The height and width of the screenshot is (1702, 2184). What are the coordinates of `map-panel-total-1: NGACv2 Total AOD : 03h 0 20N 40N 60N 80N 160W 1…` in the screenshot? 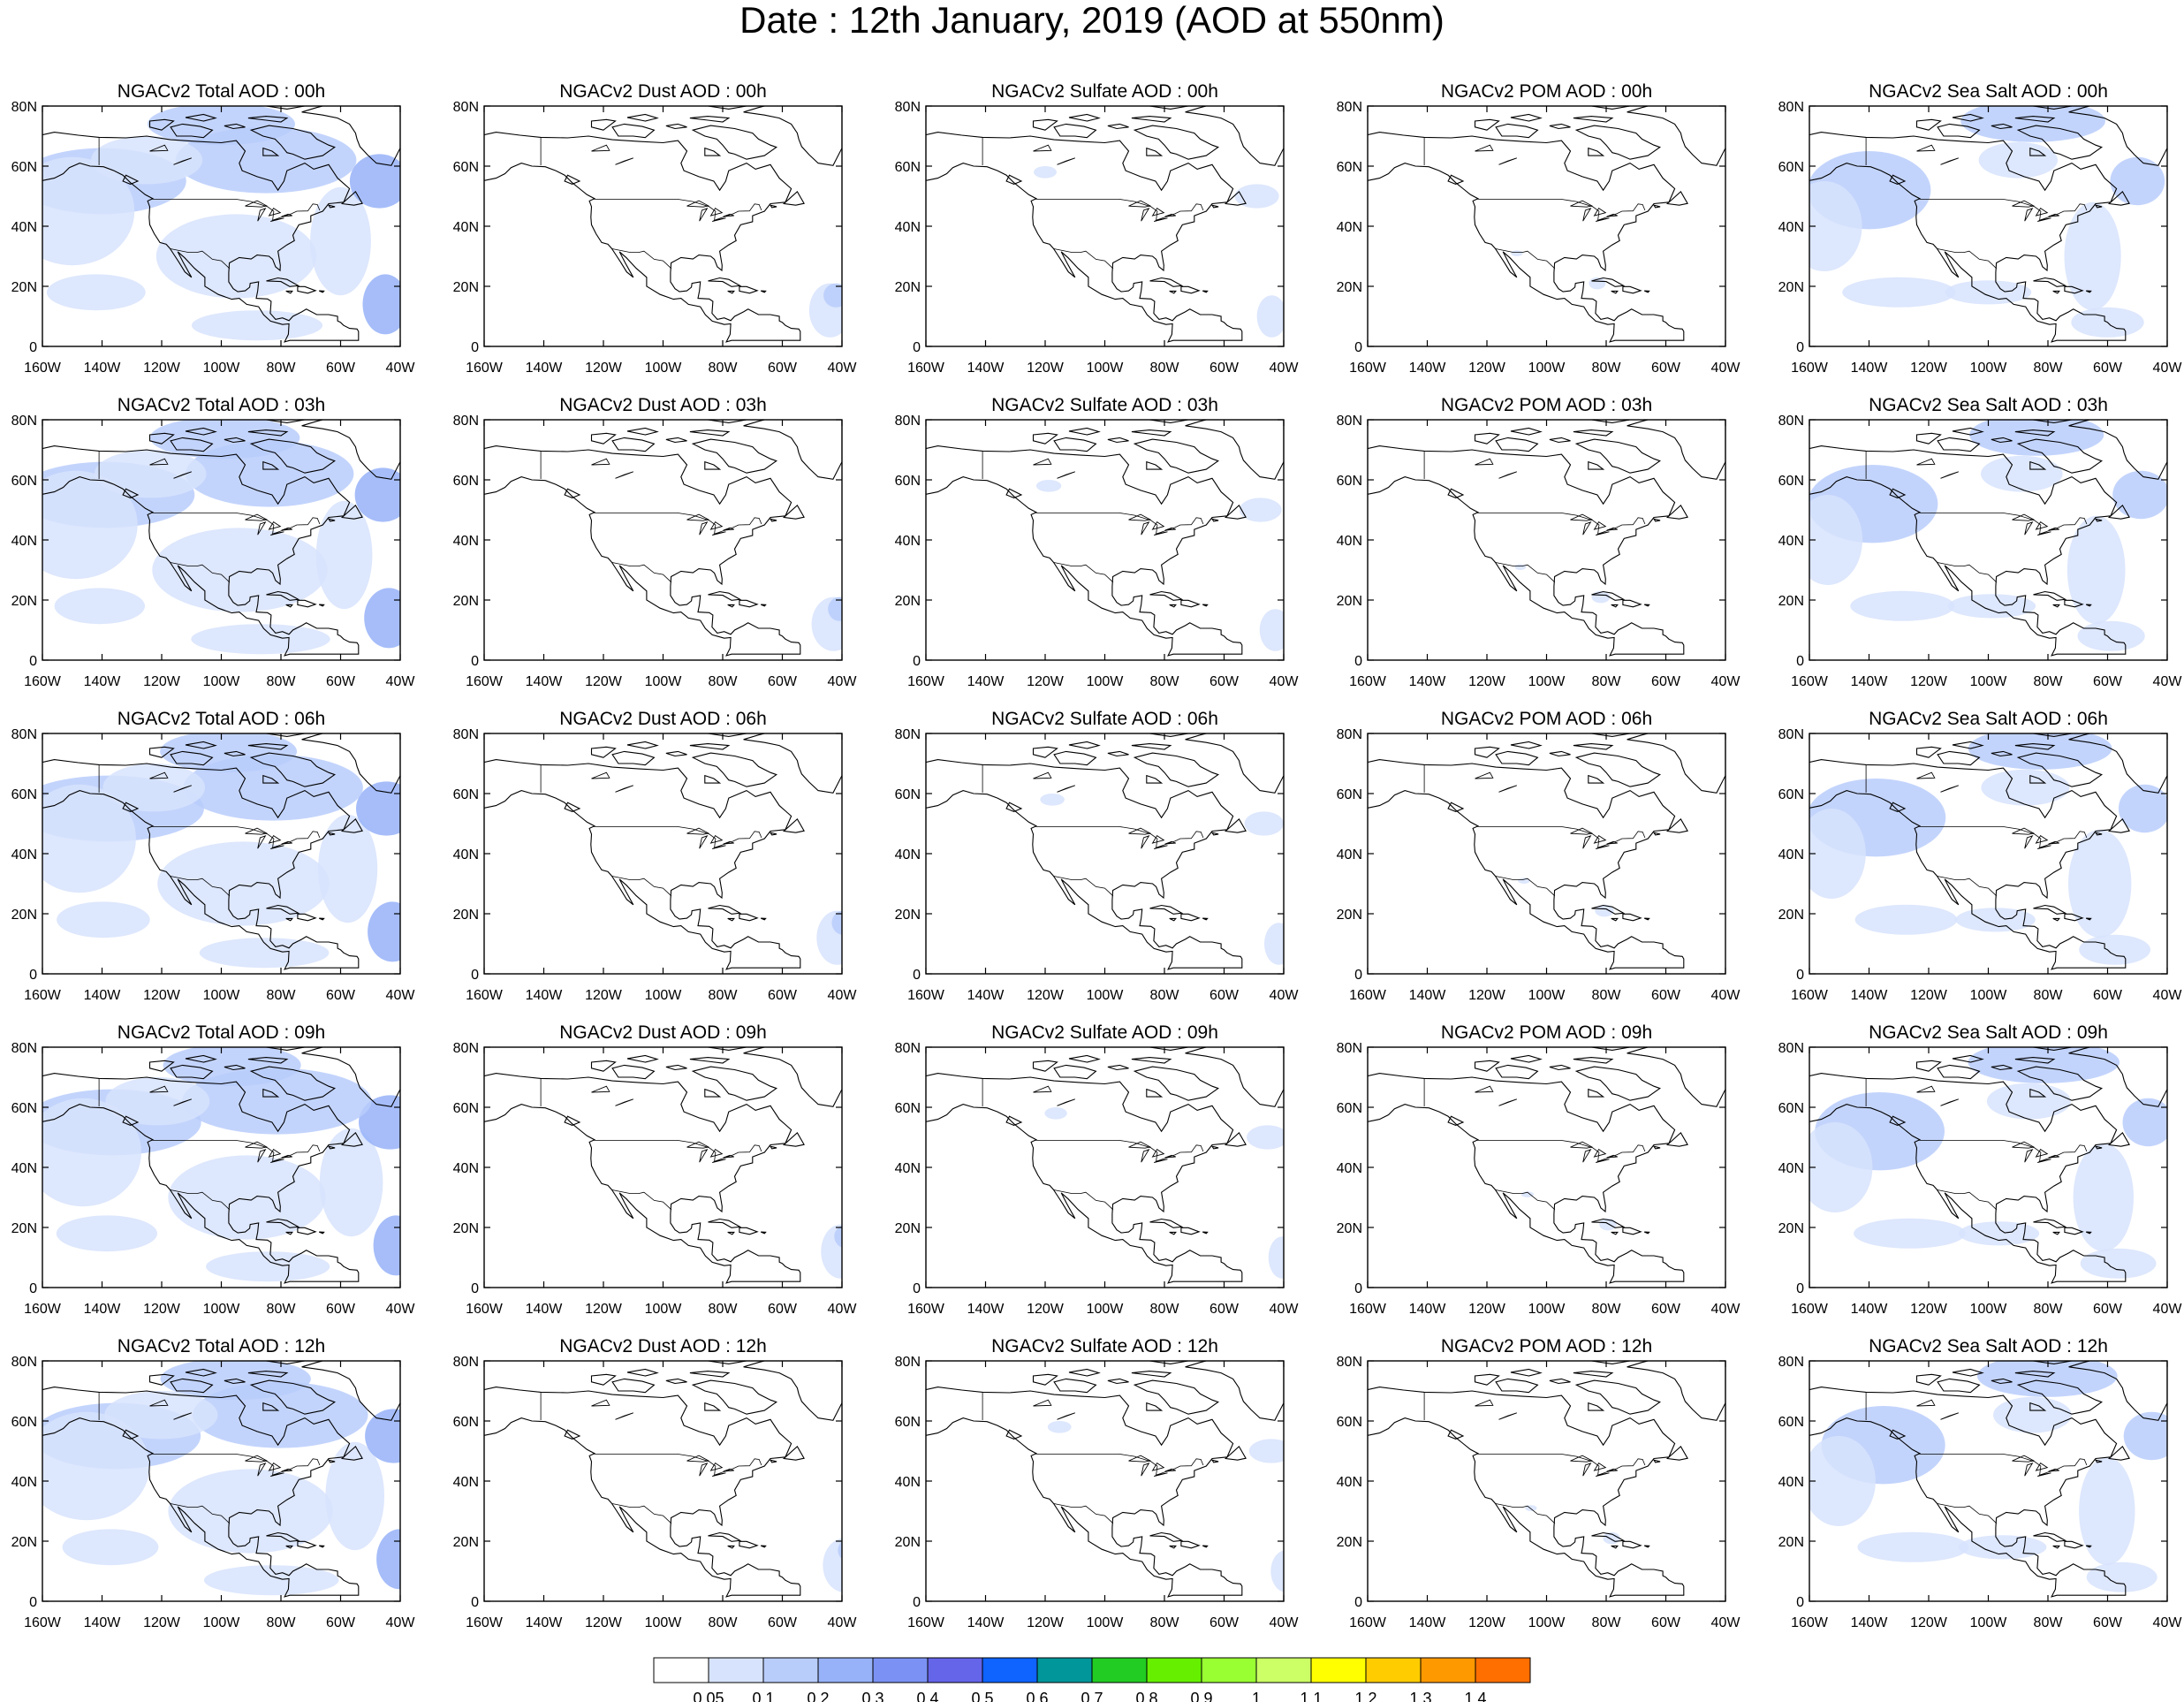 It's located at (214, 542).